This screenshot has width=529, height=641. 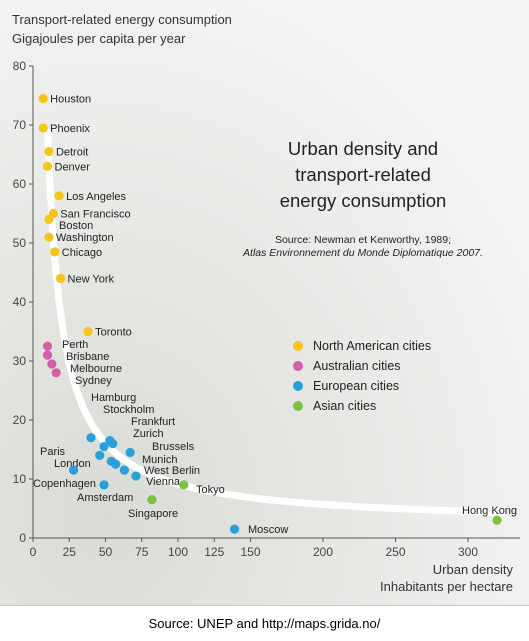 I want to click on legend-label: European cities, so click(x=356, y=386).